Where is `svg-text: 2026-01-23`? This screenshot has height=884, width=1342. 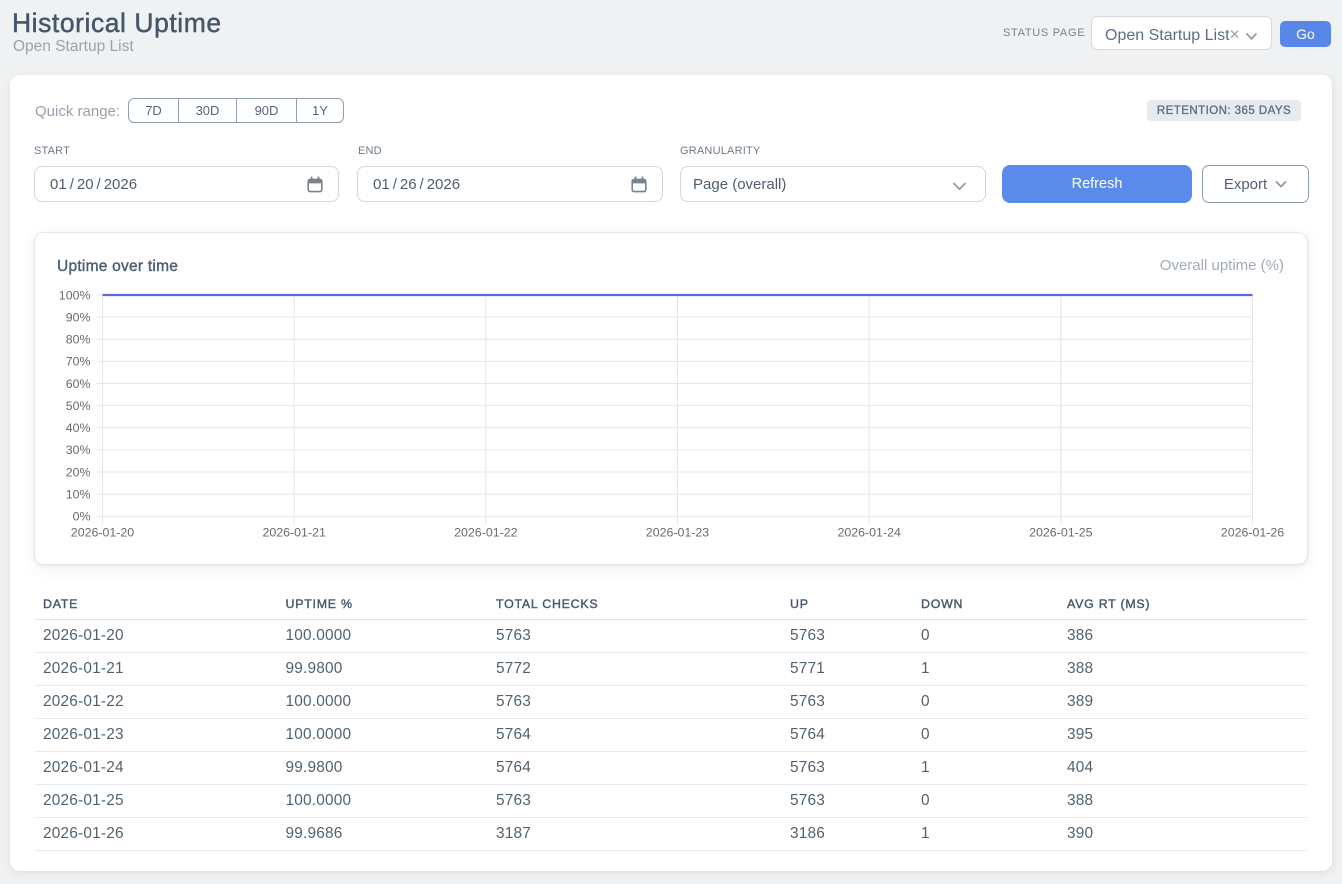
svg-text: 2026-01-23 is located at coordinates (677, 533).